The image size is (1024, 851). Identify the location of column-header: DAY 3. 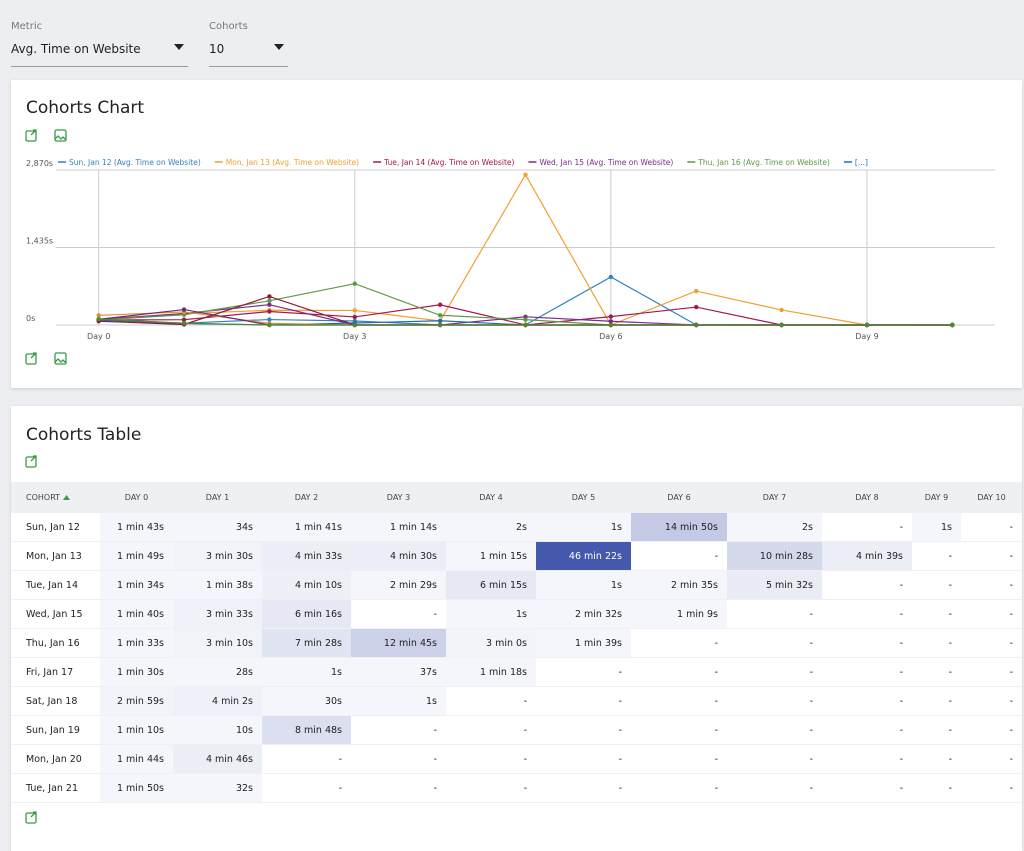
(398, 497).